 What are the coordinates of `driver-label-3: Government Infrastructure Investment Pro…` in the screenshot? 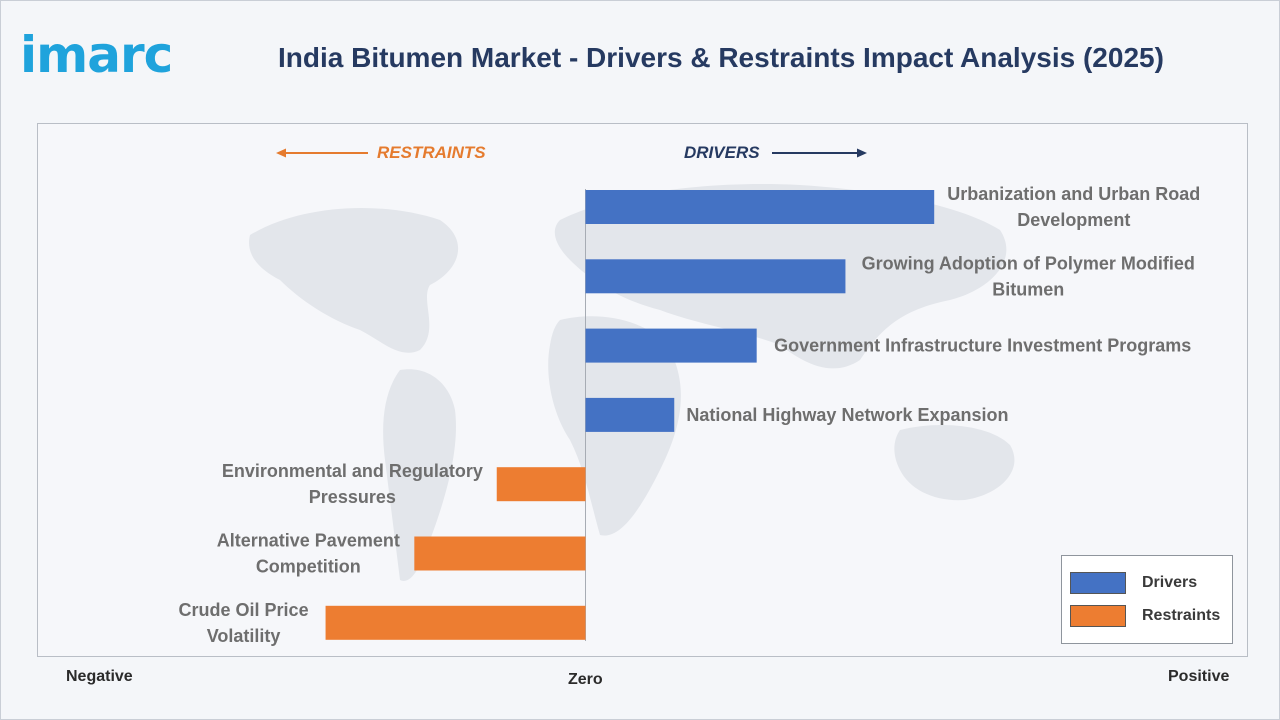 It's located at (982, 346).